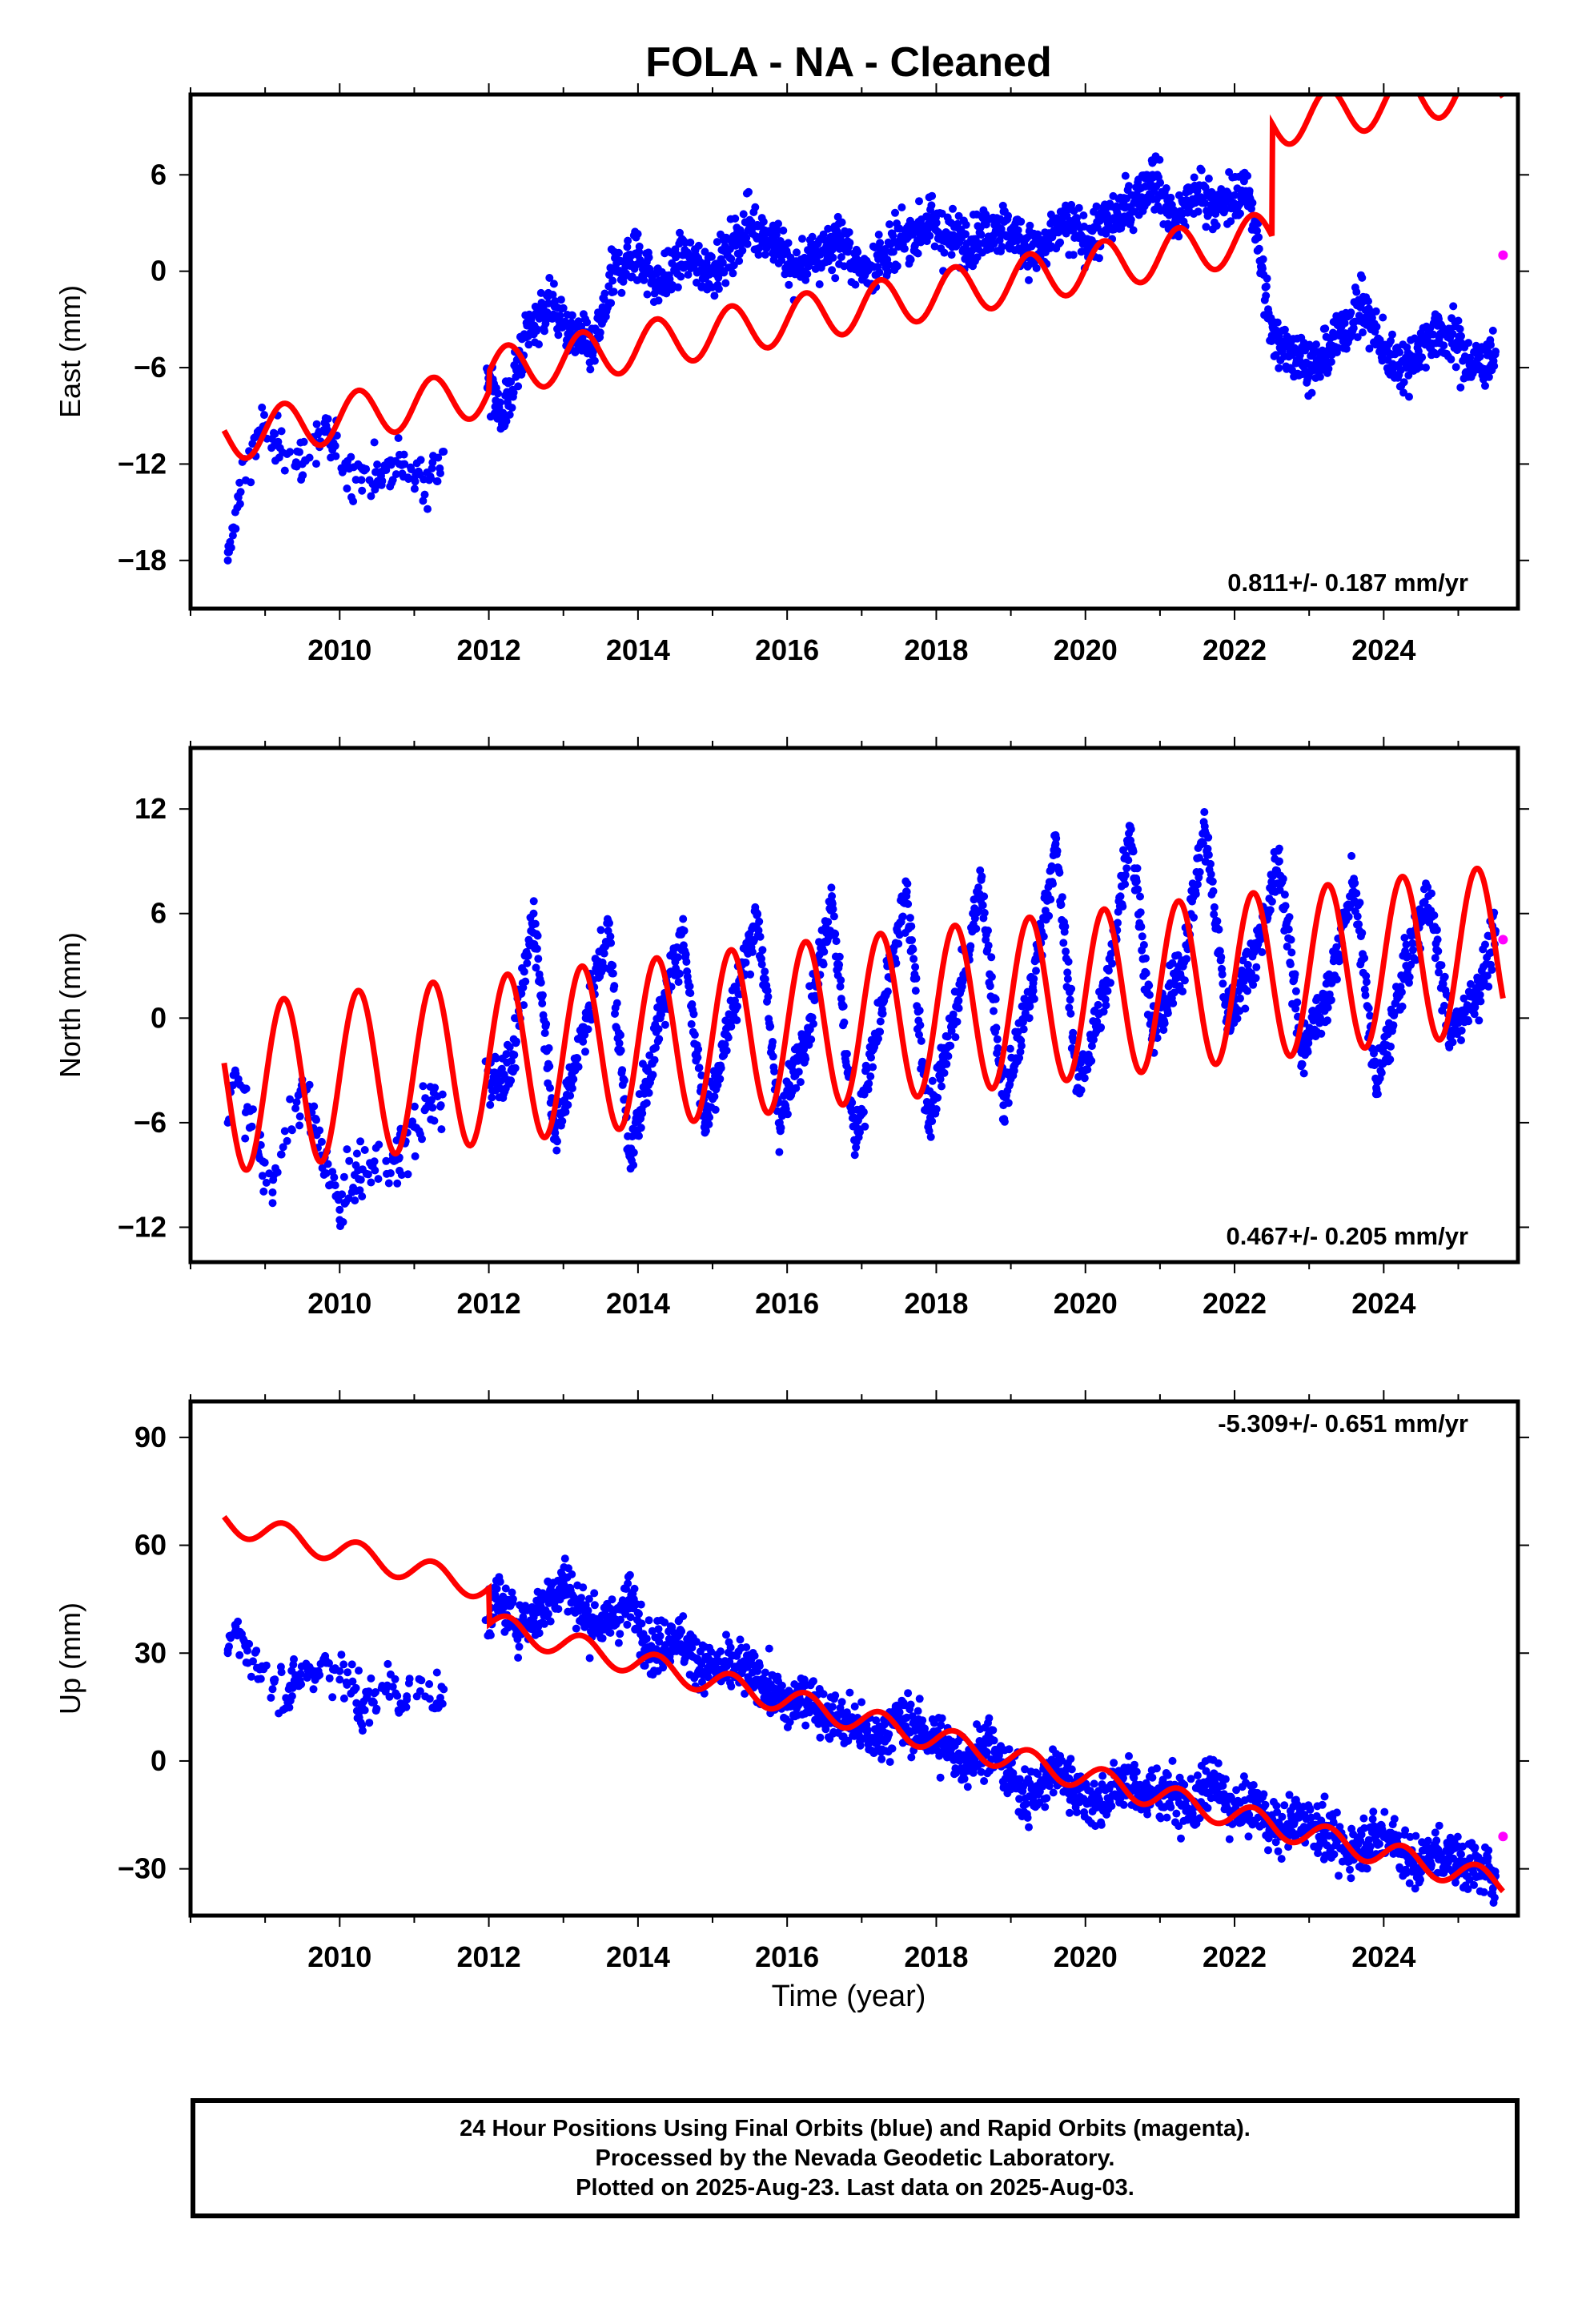 The image size is (1582, 2324). Describe the element at coordinates (151, 1437) in the screenshot. I see `y-tick-label: 90` at that location.